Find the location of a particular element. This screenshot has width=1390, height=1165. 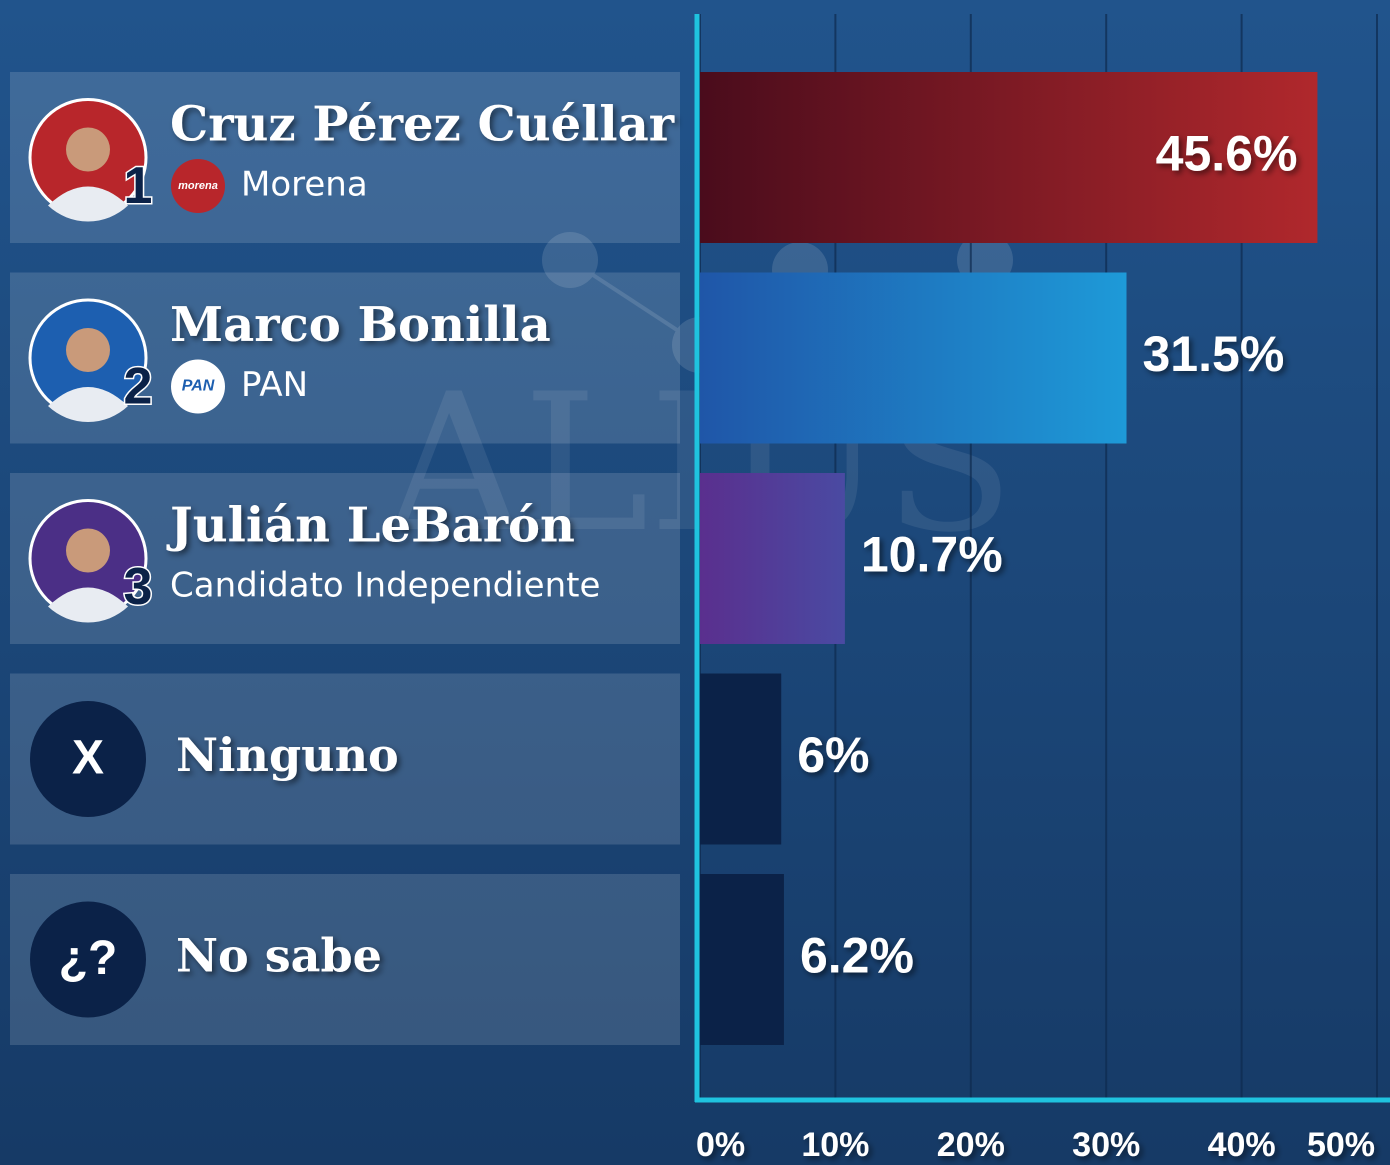

value-label: 10.7% is located at coordinates (932, 555).